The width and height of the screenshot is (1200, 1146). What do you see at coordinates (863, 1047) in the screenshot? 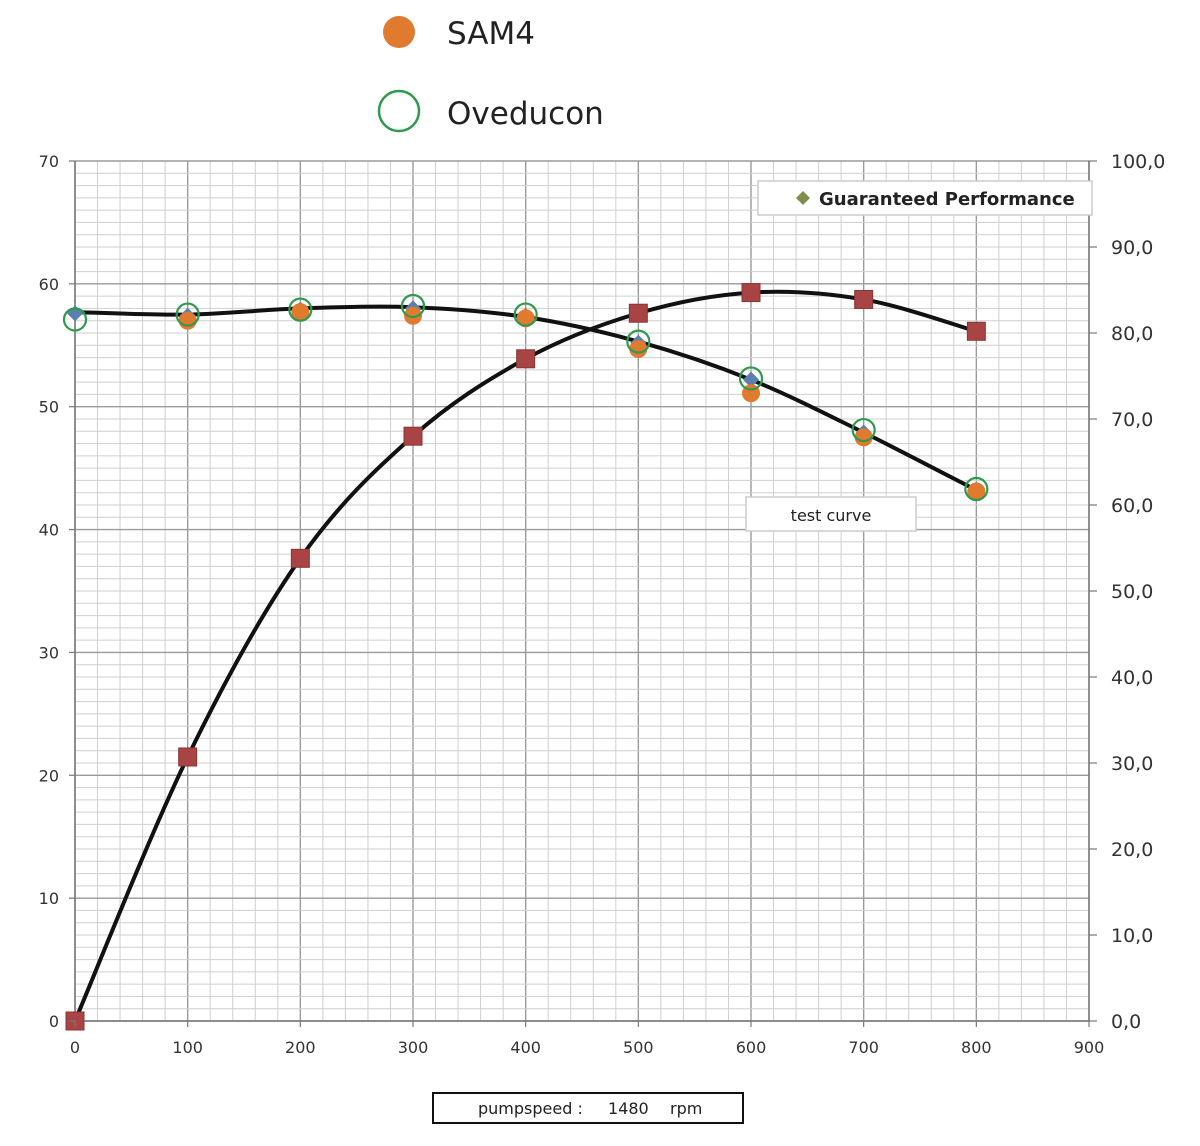
I see `x-tick-label: 700` at bounding box center [863, 1047].